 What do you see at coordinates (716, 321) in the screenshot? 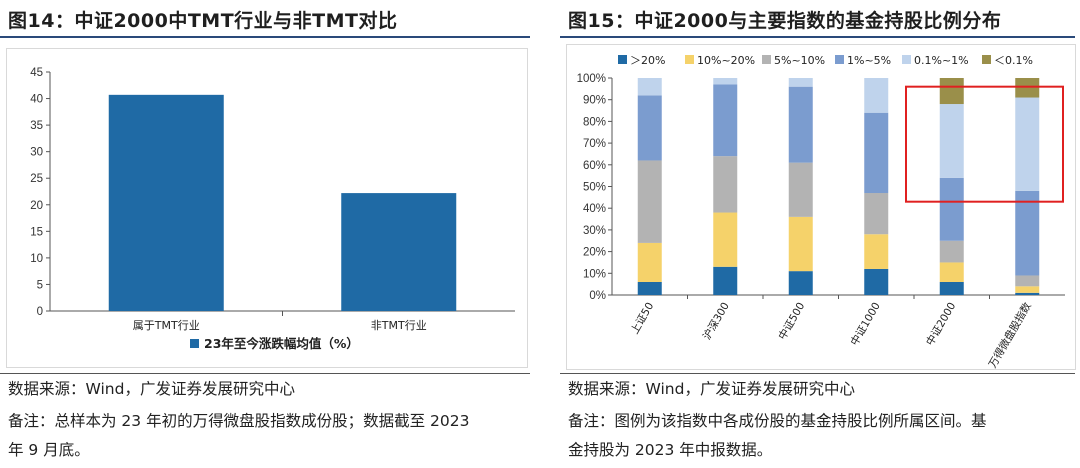
I see `x-category-label: 沪深300` at bounding box center [716, 321].